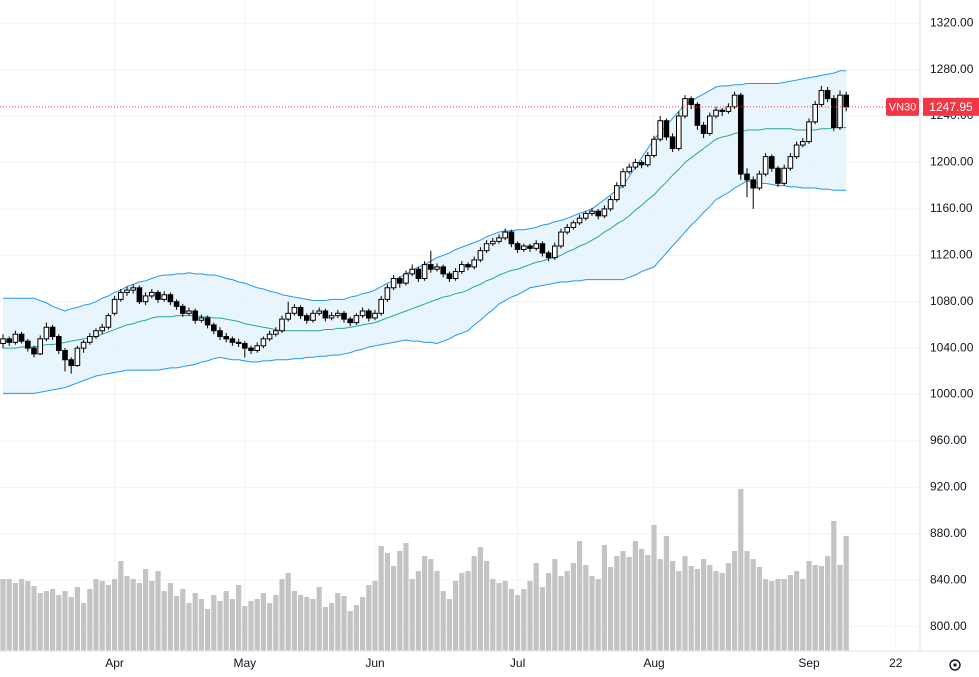  What do you see at coordinates (951, 208) in the screenshot?
I see `y-tick-label: 1160.00` at bounding box center [951, 208].